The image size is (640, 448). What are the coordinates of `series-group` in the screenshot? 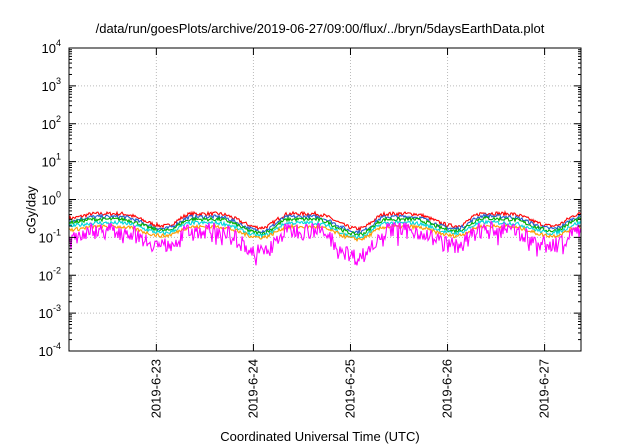 It's located at (325, 237).